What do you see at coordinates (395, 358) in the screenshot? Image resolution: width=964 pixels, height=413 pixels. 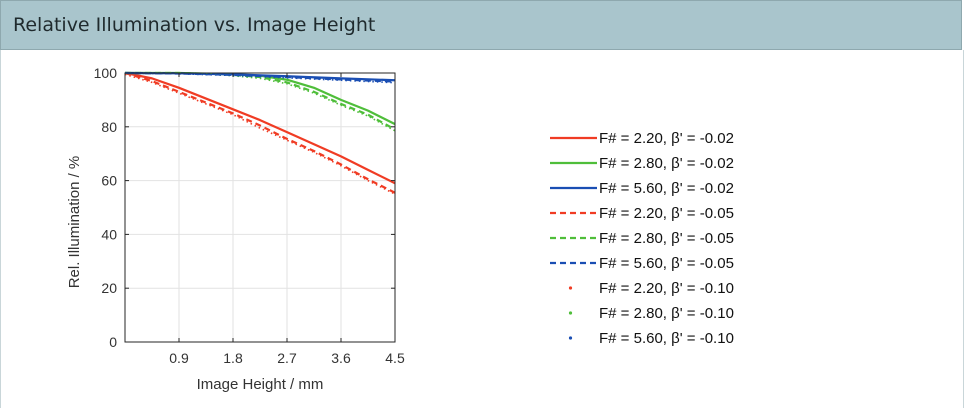 I see `x-tick-label: 4.5` at bounding box center [395, 358].